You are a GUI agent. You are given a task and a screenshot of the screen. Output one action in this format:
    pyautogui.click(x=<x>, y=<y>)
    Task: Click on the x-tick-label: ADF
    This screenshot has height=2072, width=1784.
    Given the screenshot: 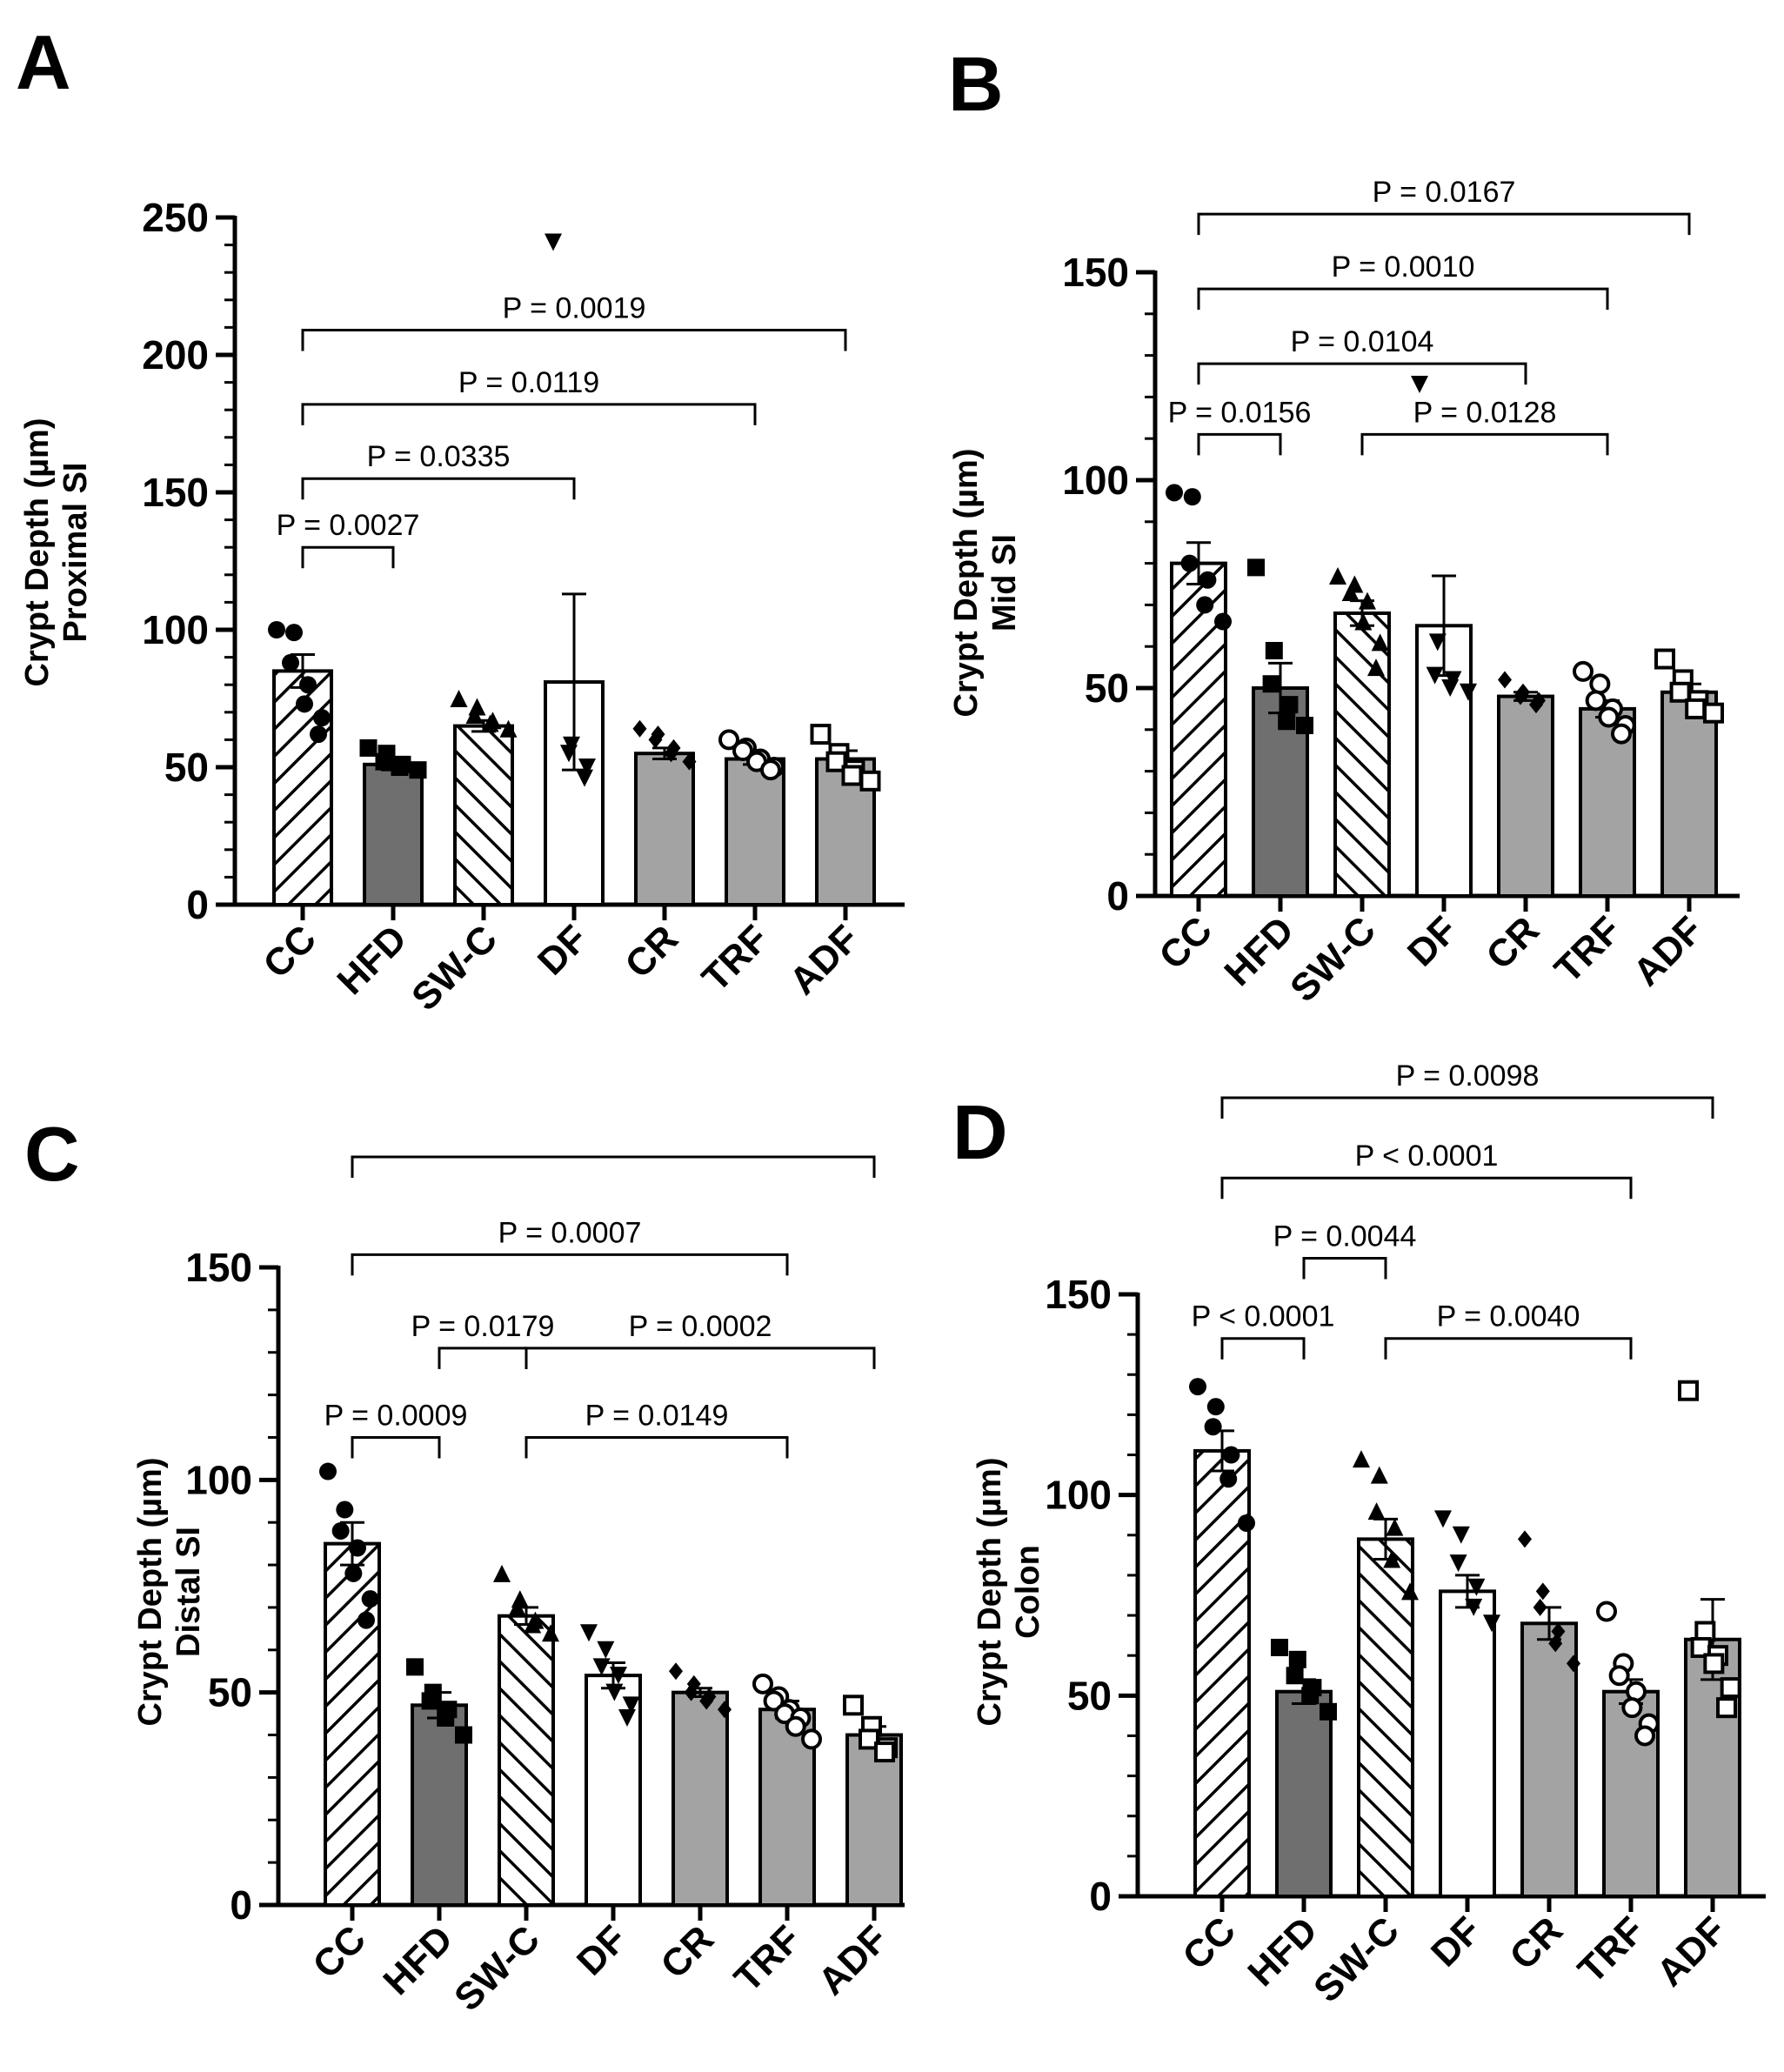 What is the action you would take?
    pyautogui.click(x=1691, y=1951)
    